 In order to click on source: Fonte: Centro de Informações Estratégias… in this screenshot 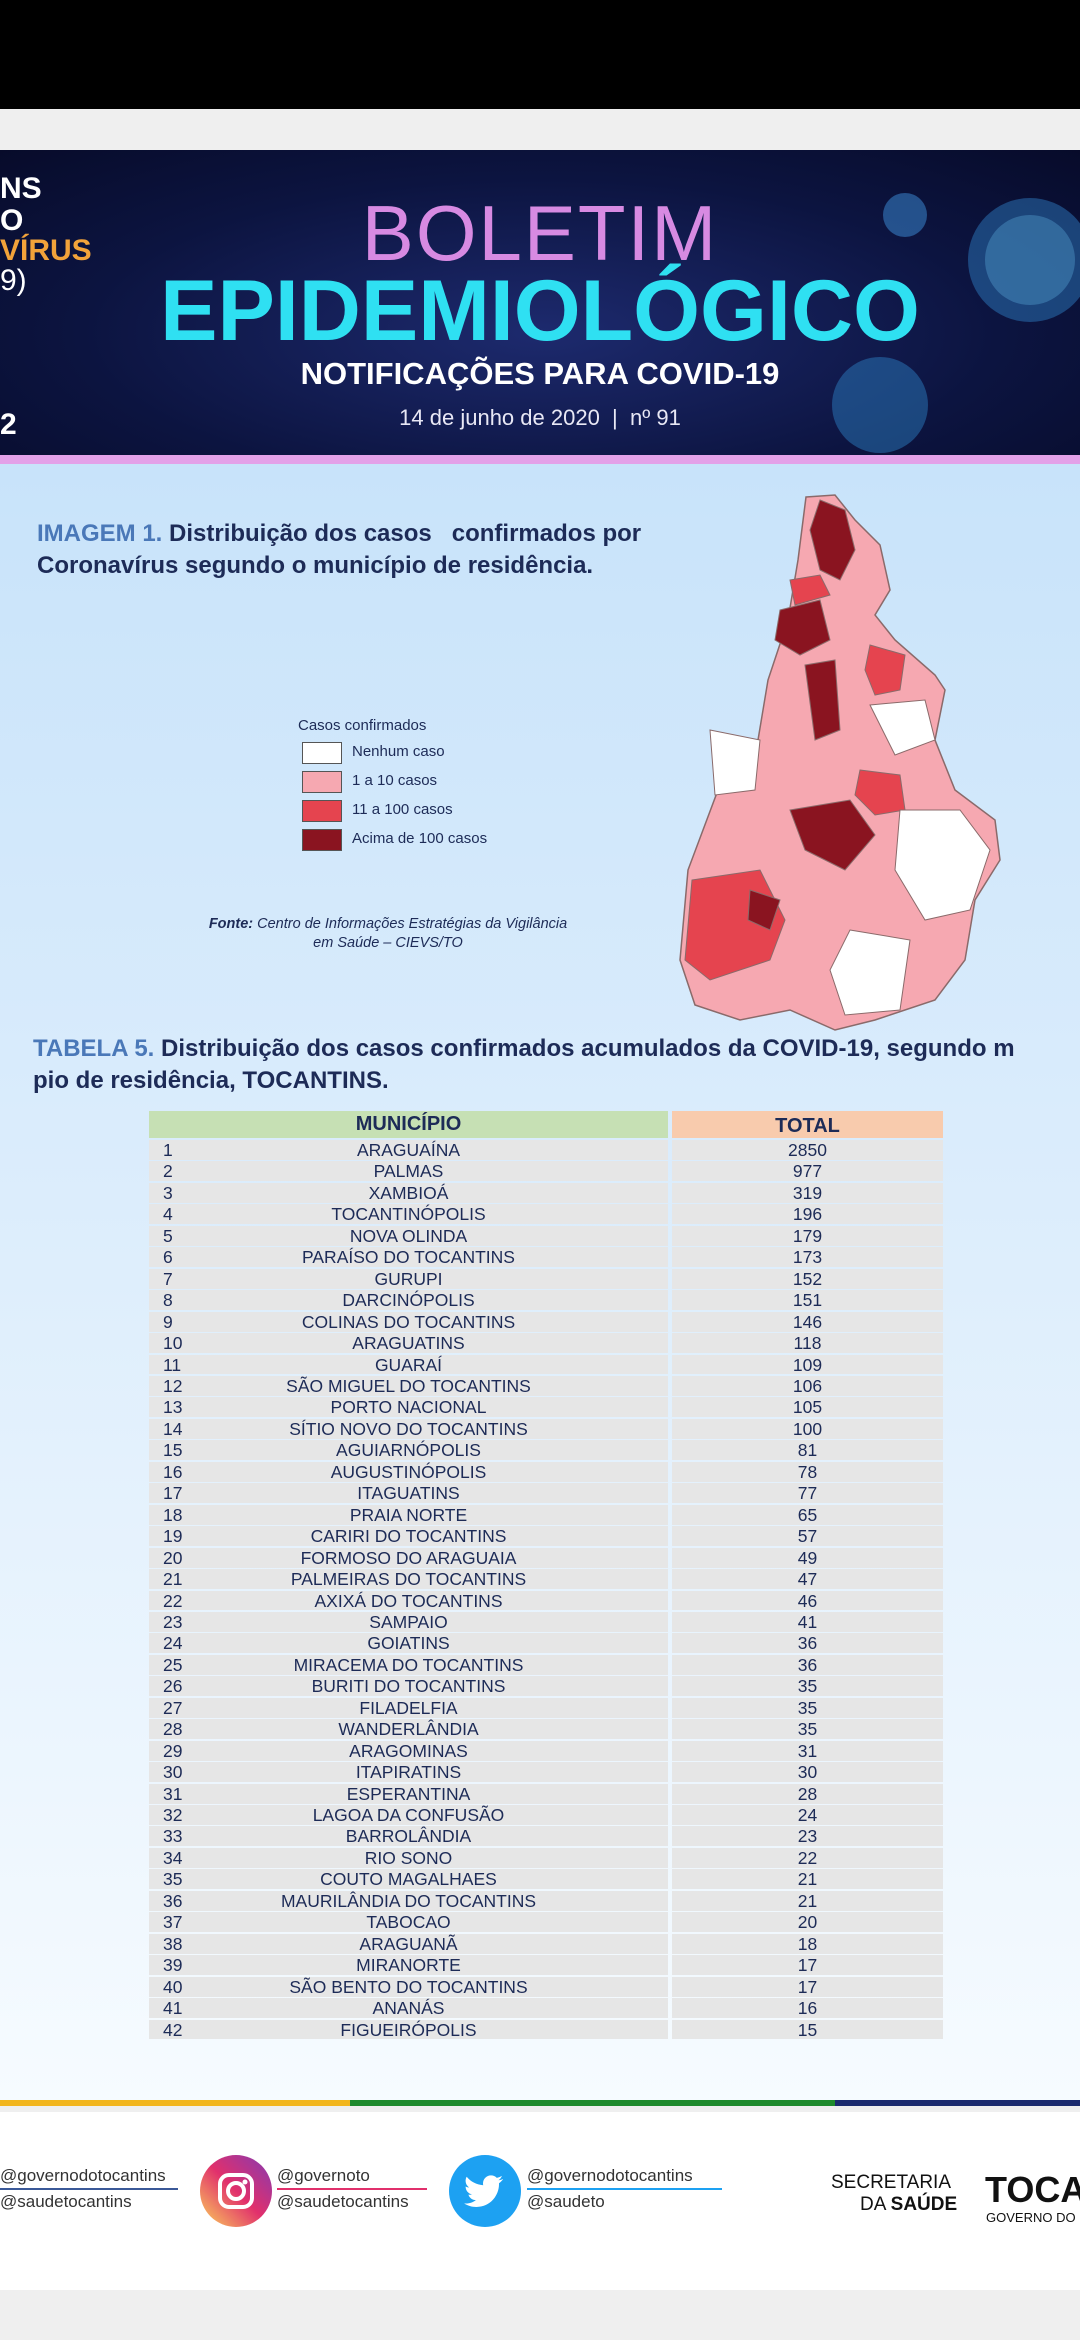, I will do `click(388, 924)`.